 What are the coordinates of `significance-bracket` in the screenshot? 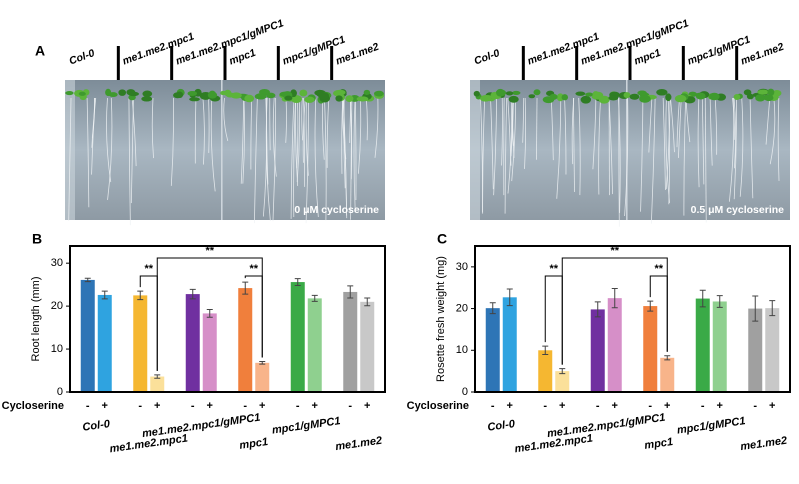 It's located at (253, 316).